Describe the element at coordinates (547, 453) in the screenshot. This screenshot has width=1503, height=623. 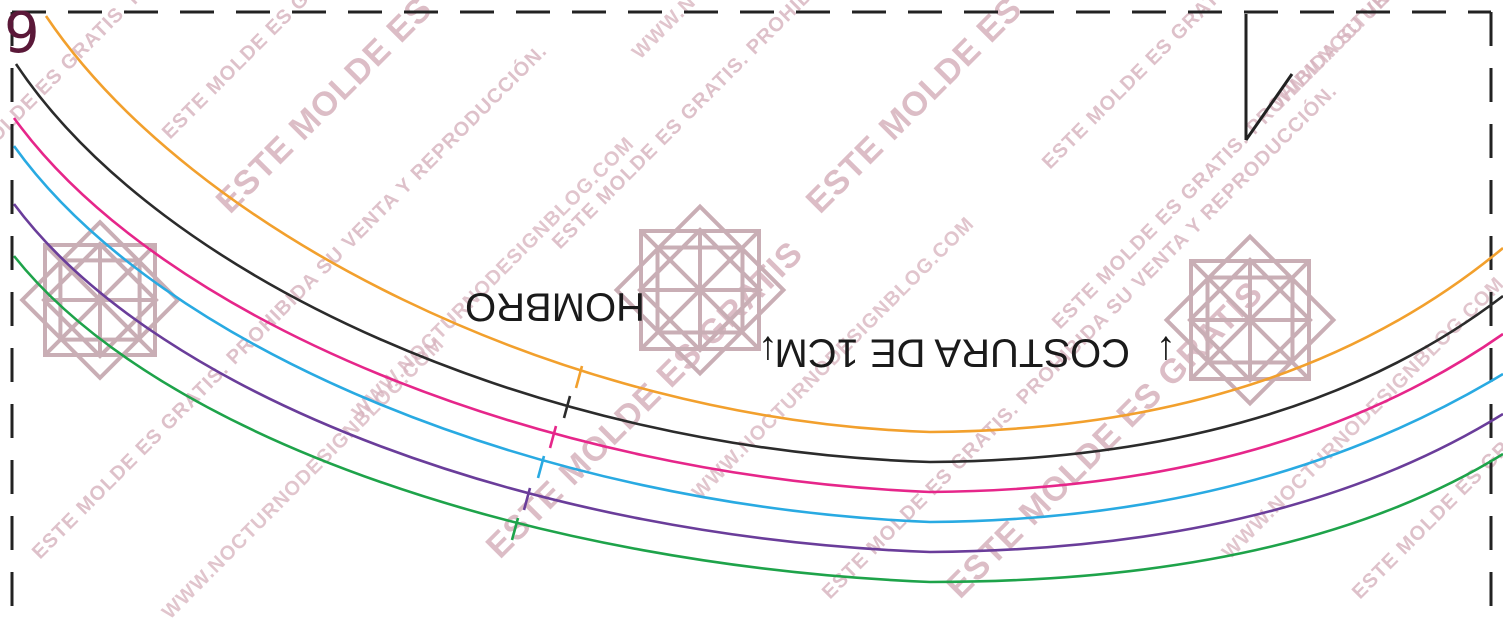
I see `shoulder-notches` at that location.